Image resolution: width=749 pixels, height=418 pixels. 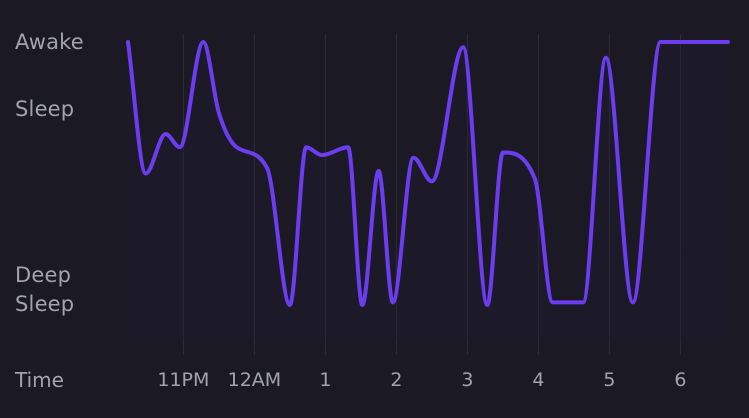 What do you see at coordinates (680, 380) in the screenshot?
I see `x-tick-label-7: 6` at bounding box center [680, 380].